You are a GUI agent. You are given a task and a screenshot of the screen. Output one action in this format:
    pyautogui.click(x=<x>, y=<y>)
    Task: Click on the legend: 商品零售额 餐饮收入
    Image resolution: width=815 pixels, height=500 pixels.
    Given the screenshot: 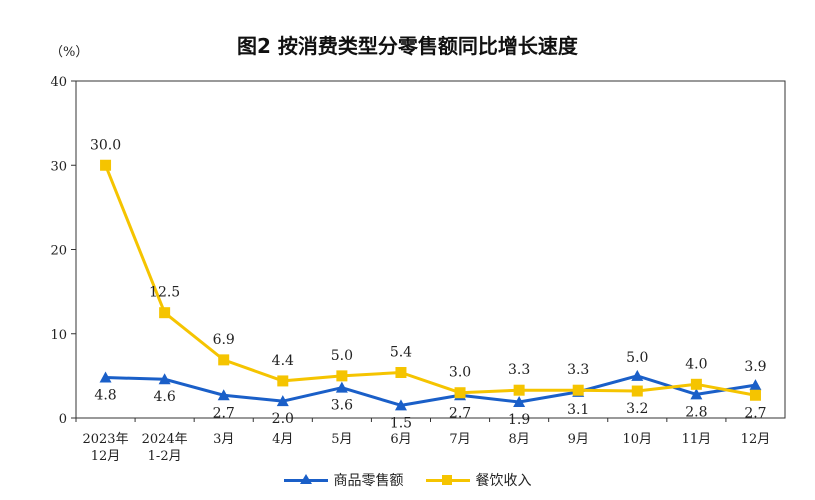 What is the action you would take?
    pyautogui.click(x=407, y=480)
    